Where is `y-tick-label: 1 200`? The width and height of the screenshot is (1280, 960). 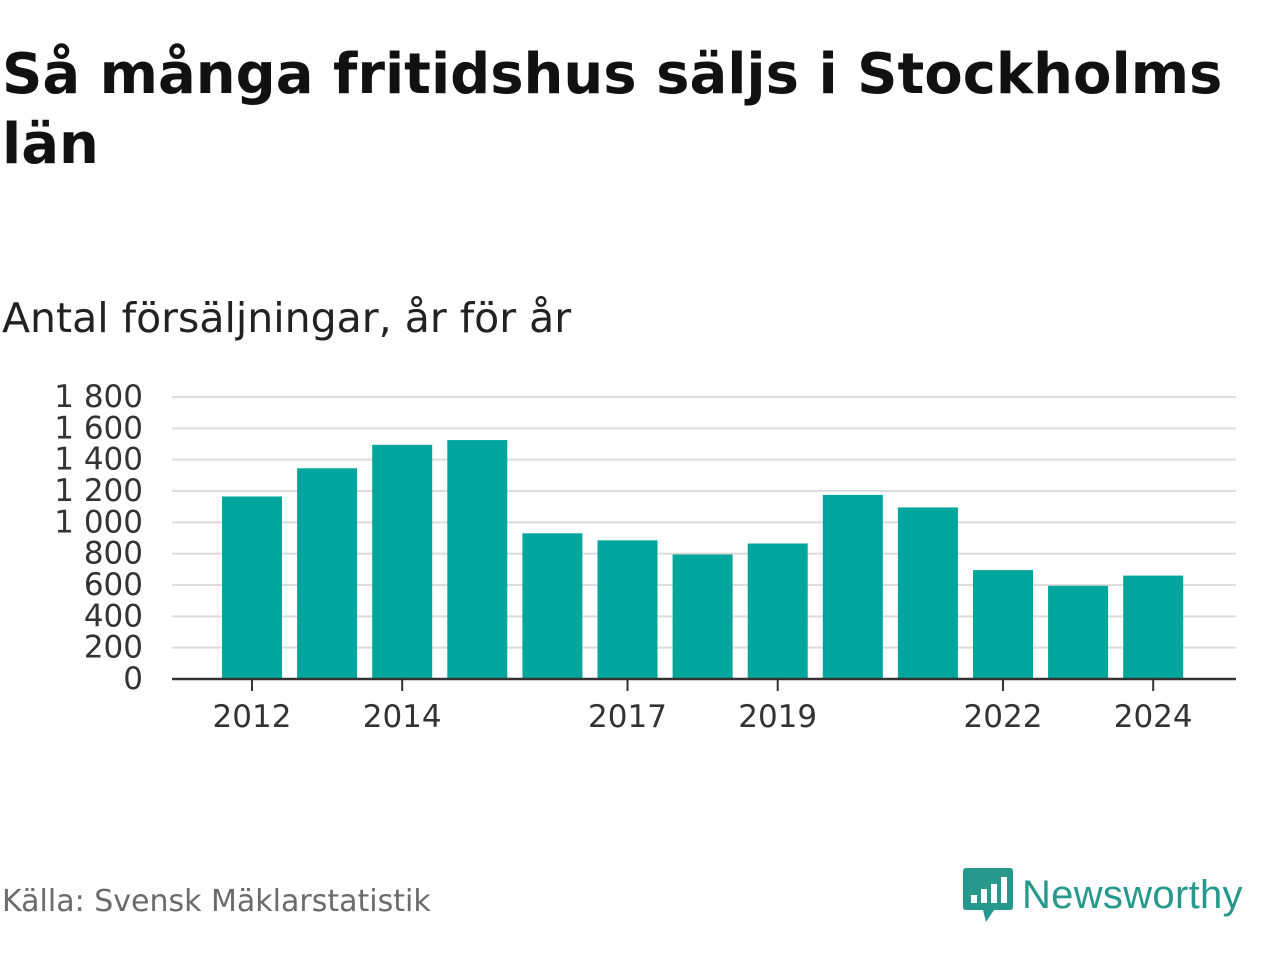
y-tick-label: 1 200 is located at coordinates (98, 491).